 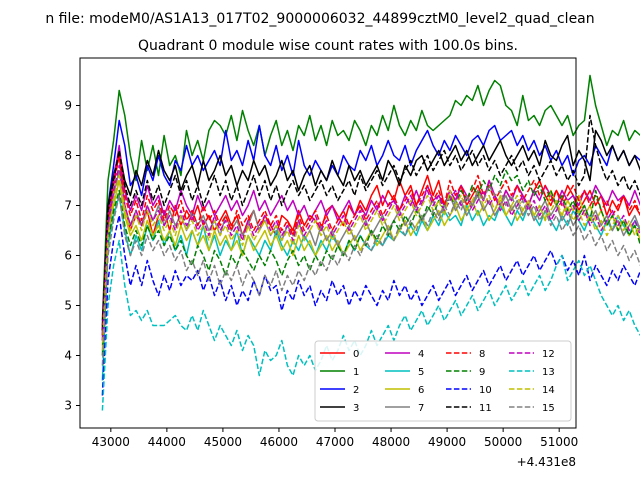 I want to click on x-tick-label: 44000, so click(x=167, y=442).